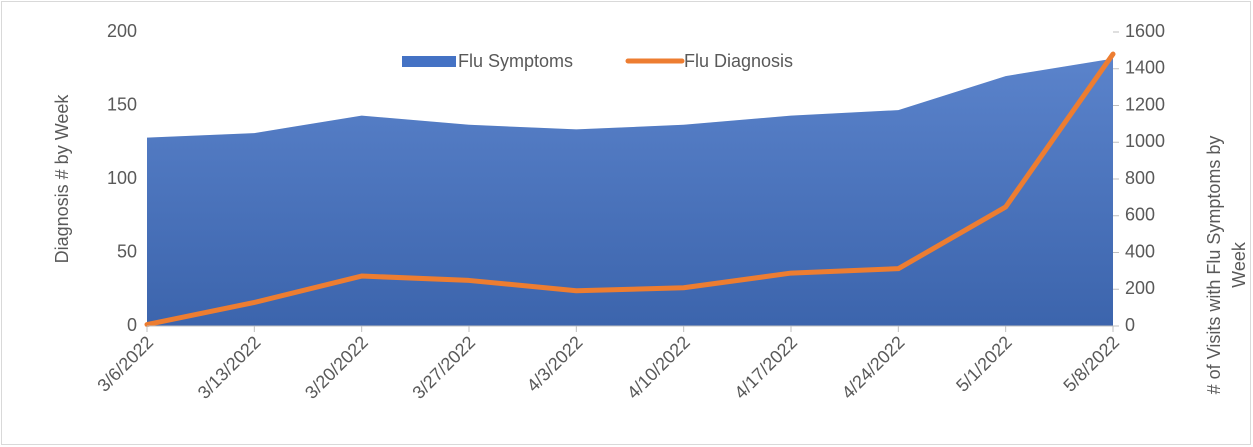 The width and height of the screenshot is (1253, 447). What do you see at coordinates (1145, 68) in the screenshot?
I see `y2-tick-label: 1400` at bounding box center [1145, 68].